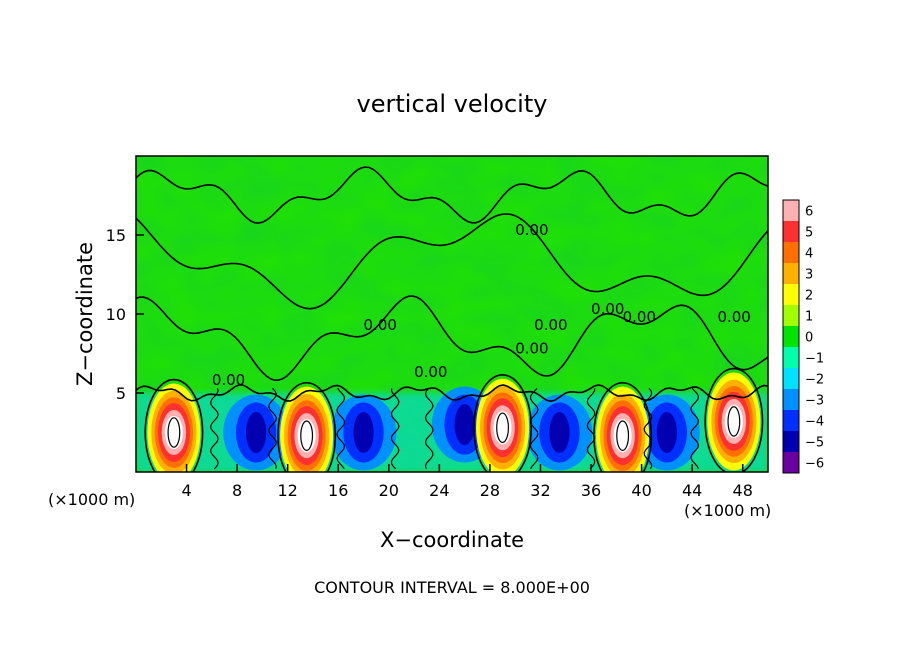  What do you see at coordinates (121, 393) in the screenshot?
I see `y-tick-label: 5` at bounding box center [121, 393].